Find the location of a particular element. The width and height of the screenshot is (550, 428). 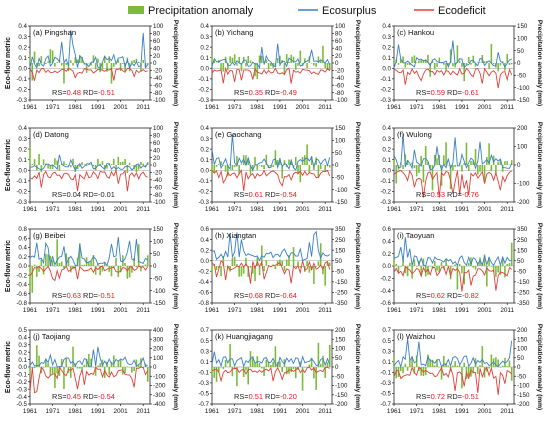

legend-precip-swatch is located at coordinates (136, 10).